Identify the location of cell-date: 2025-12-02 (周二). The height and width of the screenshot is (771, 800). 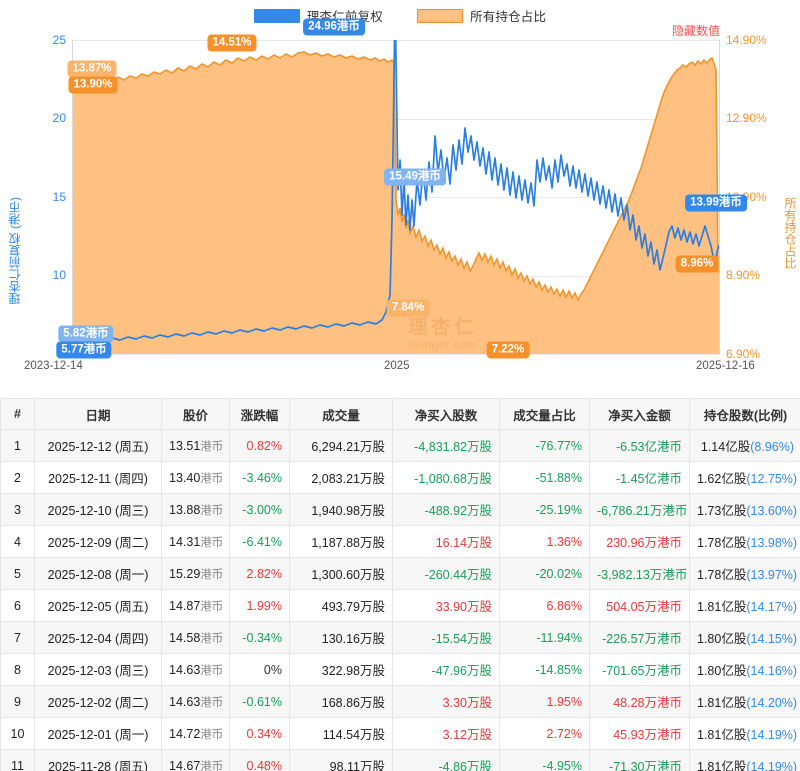
(98, 701).